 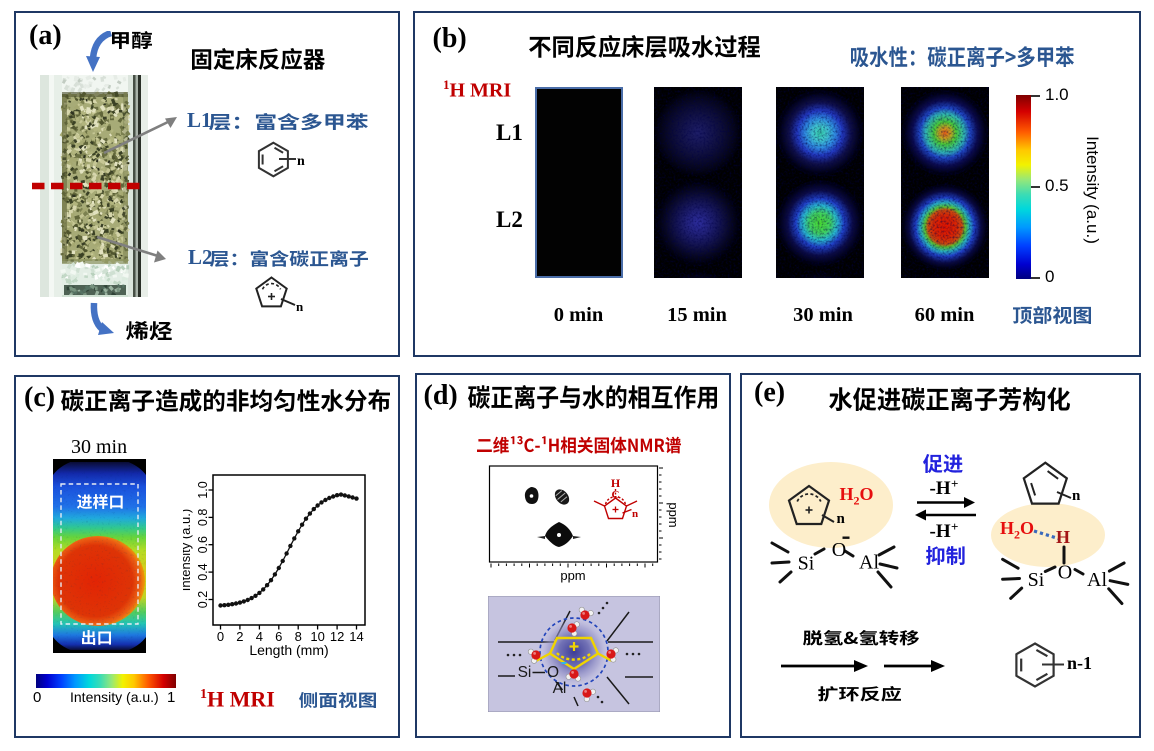 What do you see at coordinates (203, 544) in the screenshot?
I see `svg-text: 0.6` at bounding box center [203, 544].